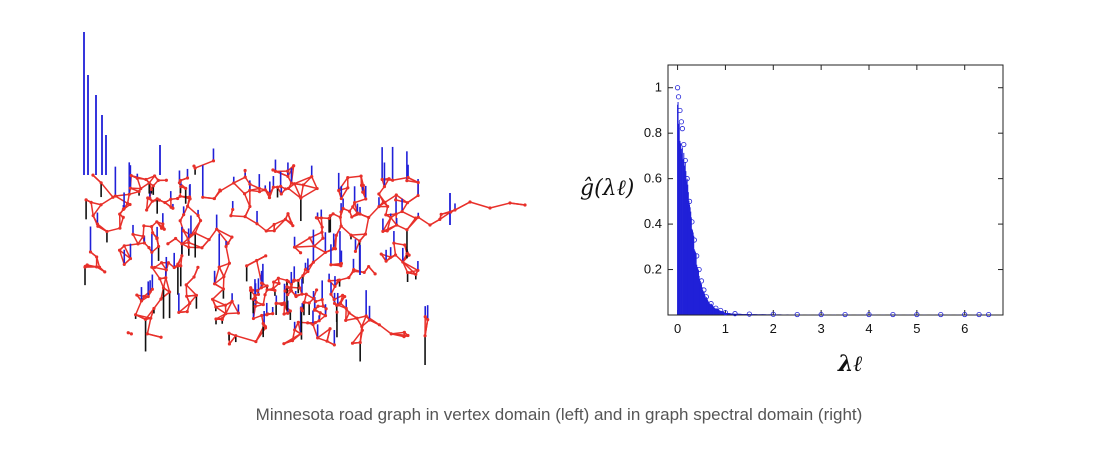 Image resolution: width=1118 pixels, height=468 pixels. I want to click on x-tick-label: 4, so click(868, 328).